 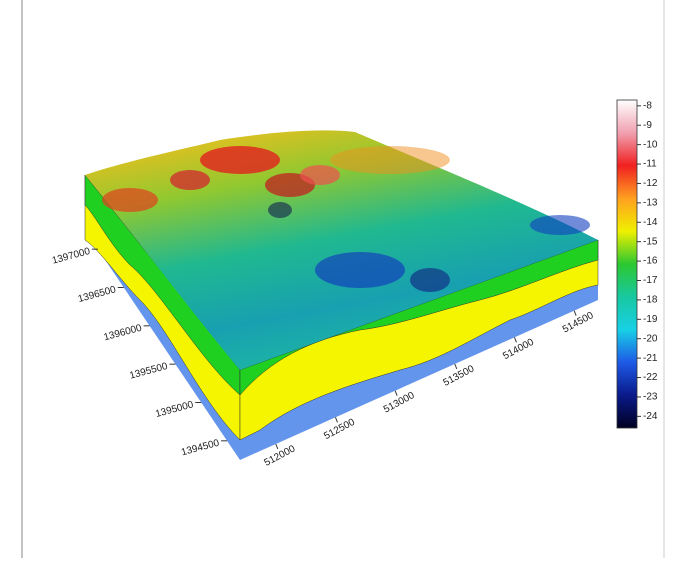 What do you see at coordinates (650, 144) in the screenshot?
I see `colorbar-tick-label: -10` at bounding box center [650, 144].